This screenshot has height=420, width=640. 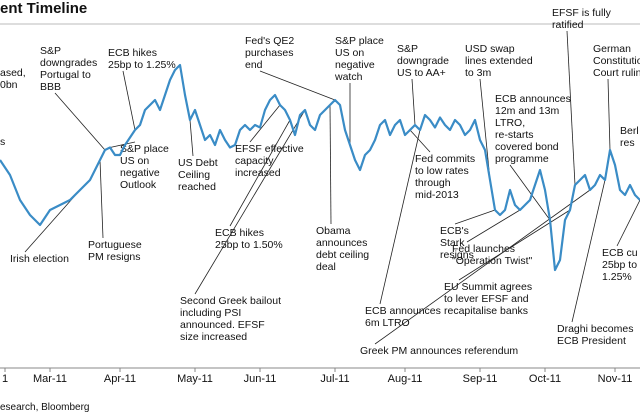 What do you see at coordinates (359, 41) in the screenshot?
I see `annotation-text: S&P place` at bounding box center [359, 41].